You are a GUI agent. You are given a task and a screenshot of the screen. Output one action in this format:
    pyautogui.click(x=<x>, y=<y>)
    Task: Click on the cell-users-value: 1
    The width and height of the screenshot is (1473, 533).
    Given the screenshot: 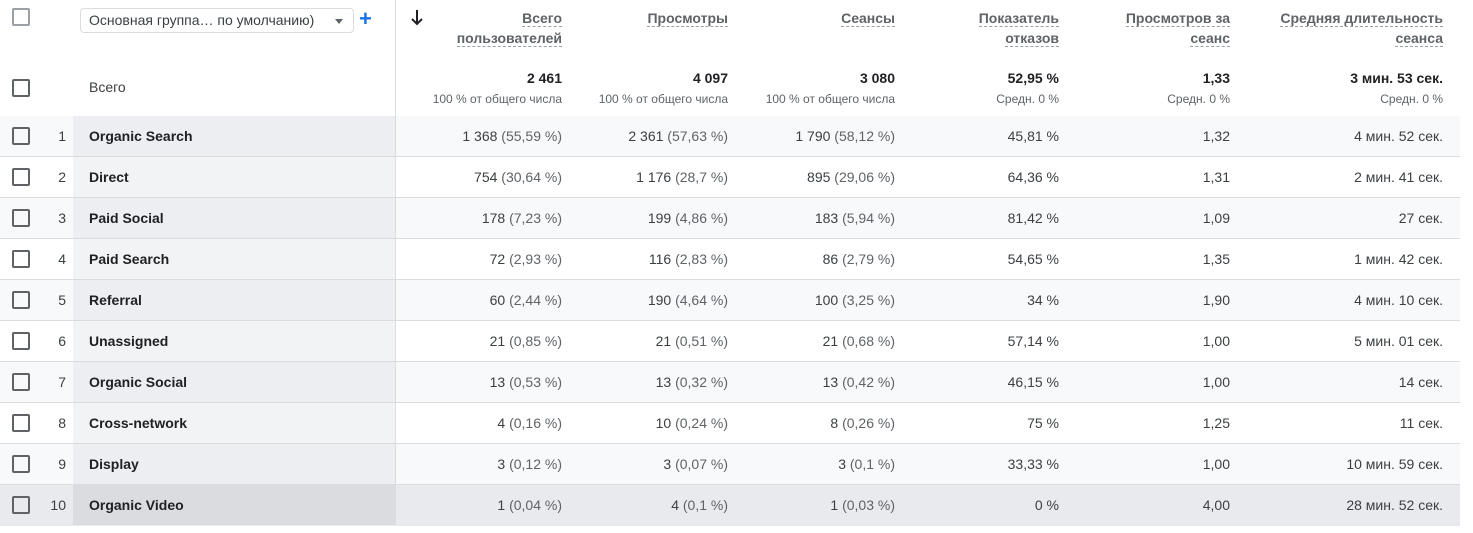 What is the action you would take?
    pyautogui.click(x=501, y=505)
    